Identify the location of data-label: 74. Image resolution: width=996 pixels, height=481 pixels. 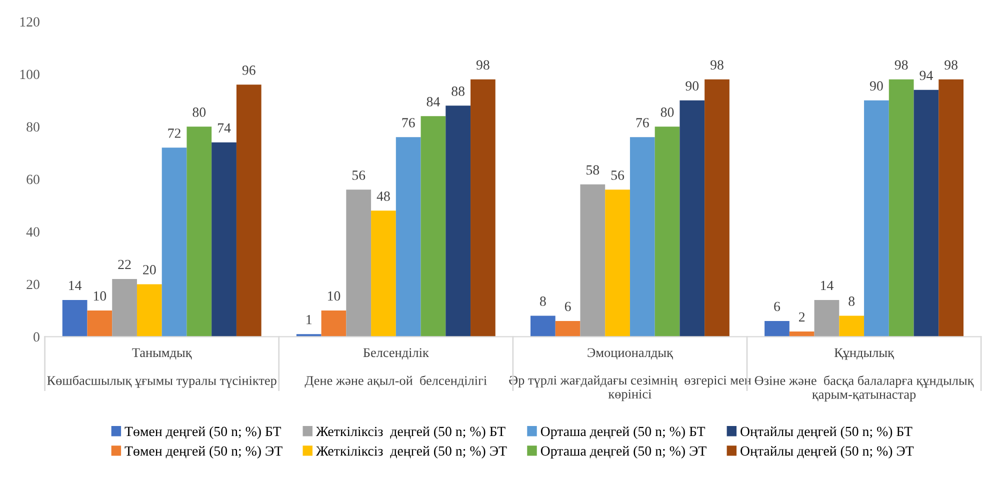
(224, 128).